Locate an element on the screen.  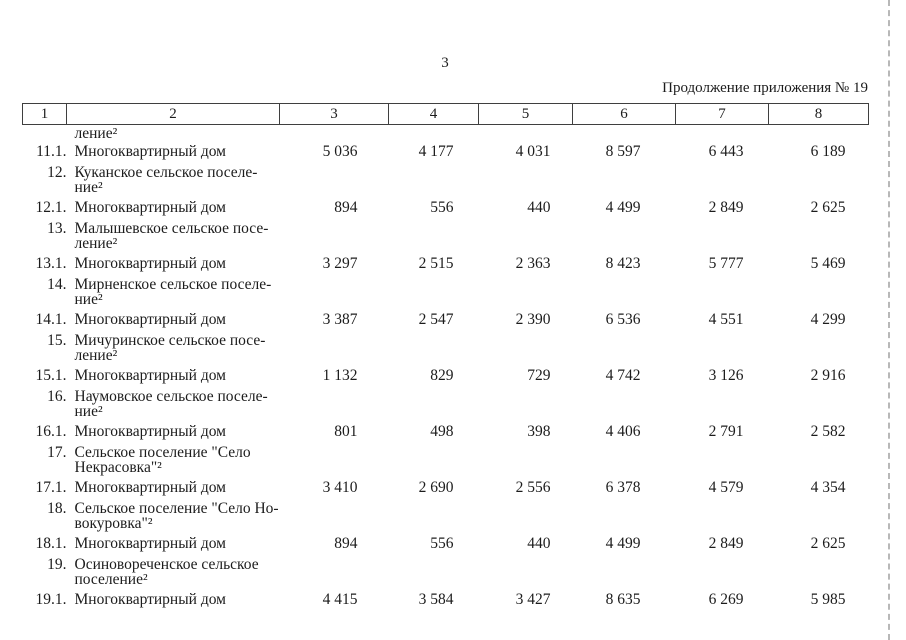
value-cell: 2 849 is located at coordinates (726, 543).